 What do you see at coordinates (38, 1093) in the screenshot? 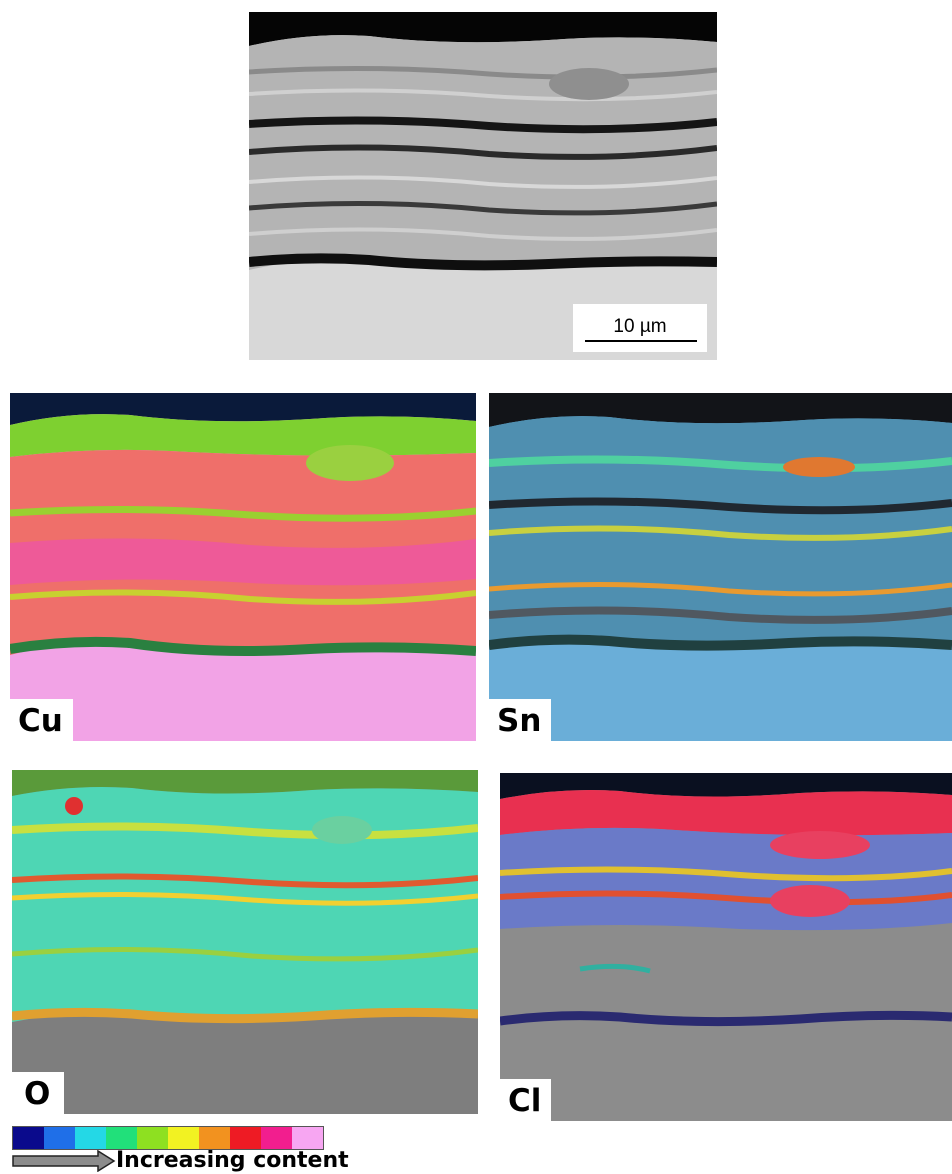
I see `element-label-o: O` at bounding box center [38, 1093].